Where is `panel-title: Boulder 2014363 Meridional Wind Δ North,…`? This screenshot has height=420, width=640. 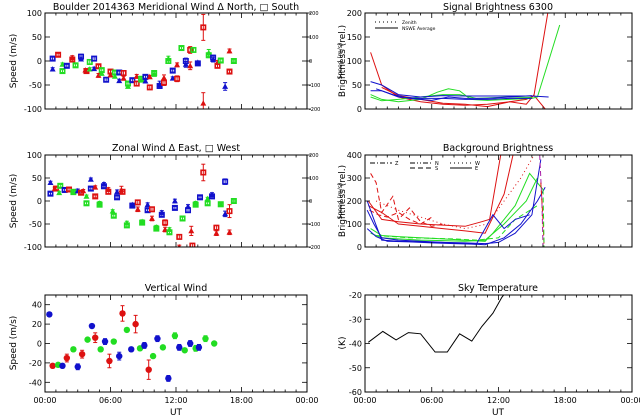
panel-title: Boulder 2014363 Meridional Wind Δ North,… is located at coordinates (176, 7).